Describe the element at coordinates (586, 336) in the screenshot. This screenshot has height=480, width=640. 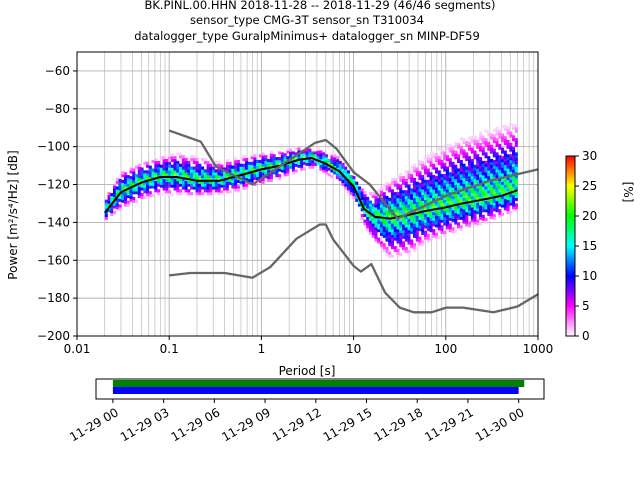
I see `colorbar-tick-label: 0` at that location.